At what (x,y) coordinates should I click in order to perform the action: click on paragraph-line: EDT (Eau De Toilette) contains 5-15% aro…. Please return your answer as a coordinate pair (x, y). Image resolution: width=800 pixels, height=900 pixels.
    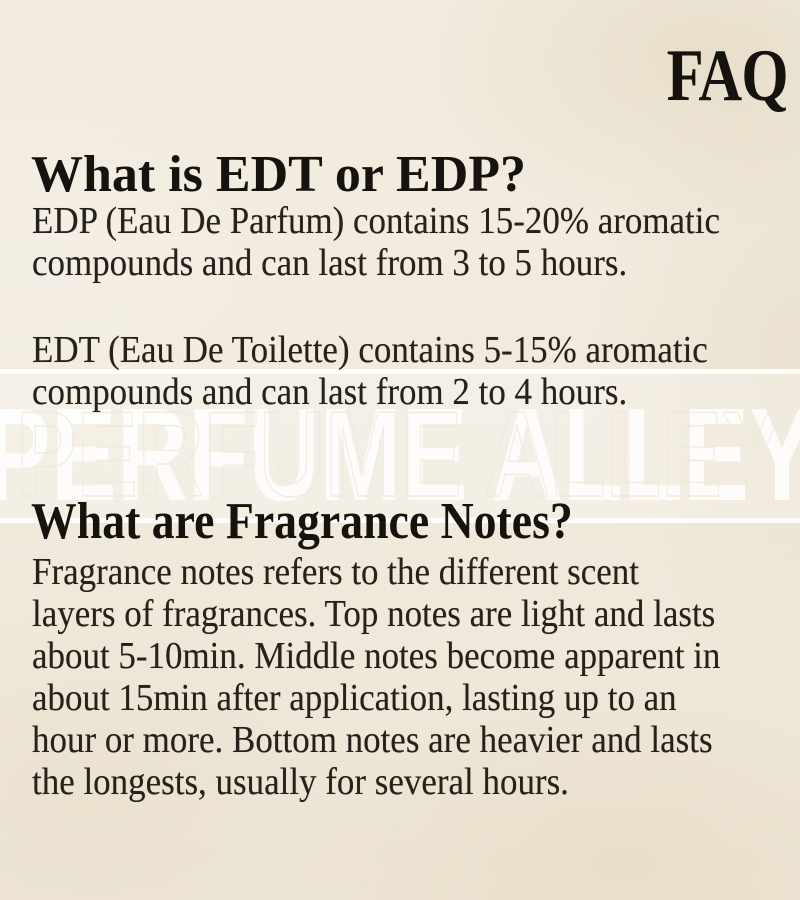
    Looking at the image, I should click on (370, 350).